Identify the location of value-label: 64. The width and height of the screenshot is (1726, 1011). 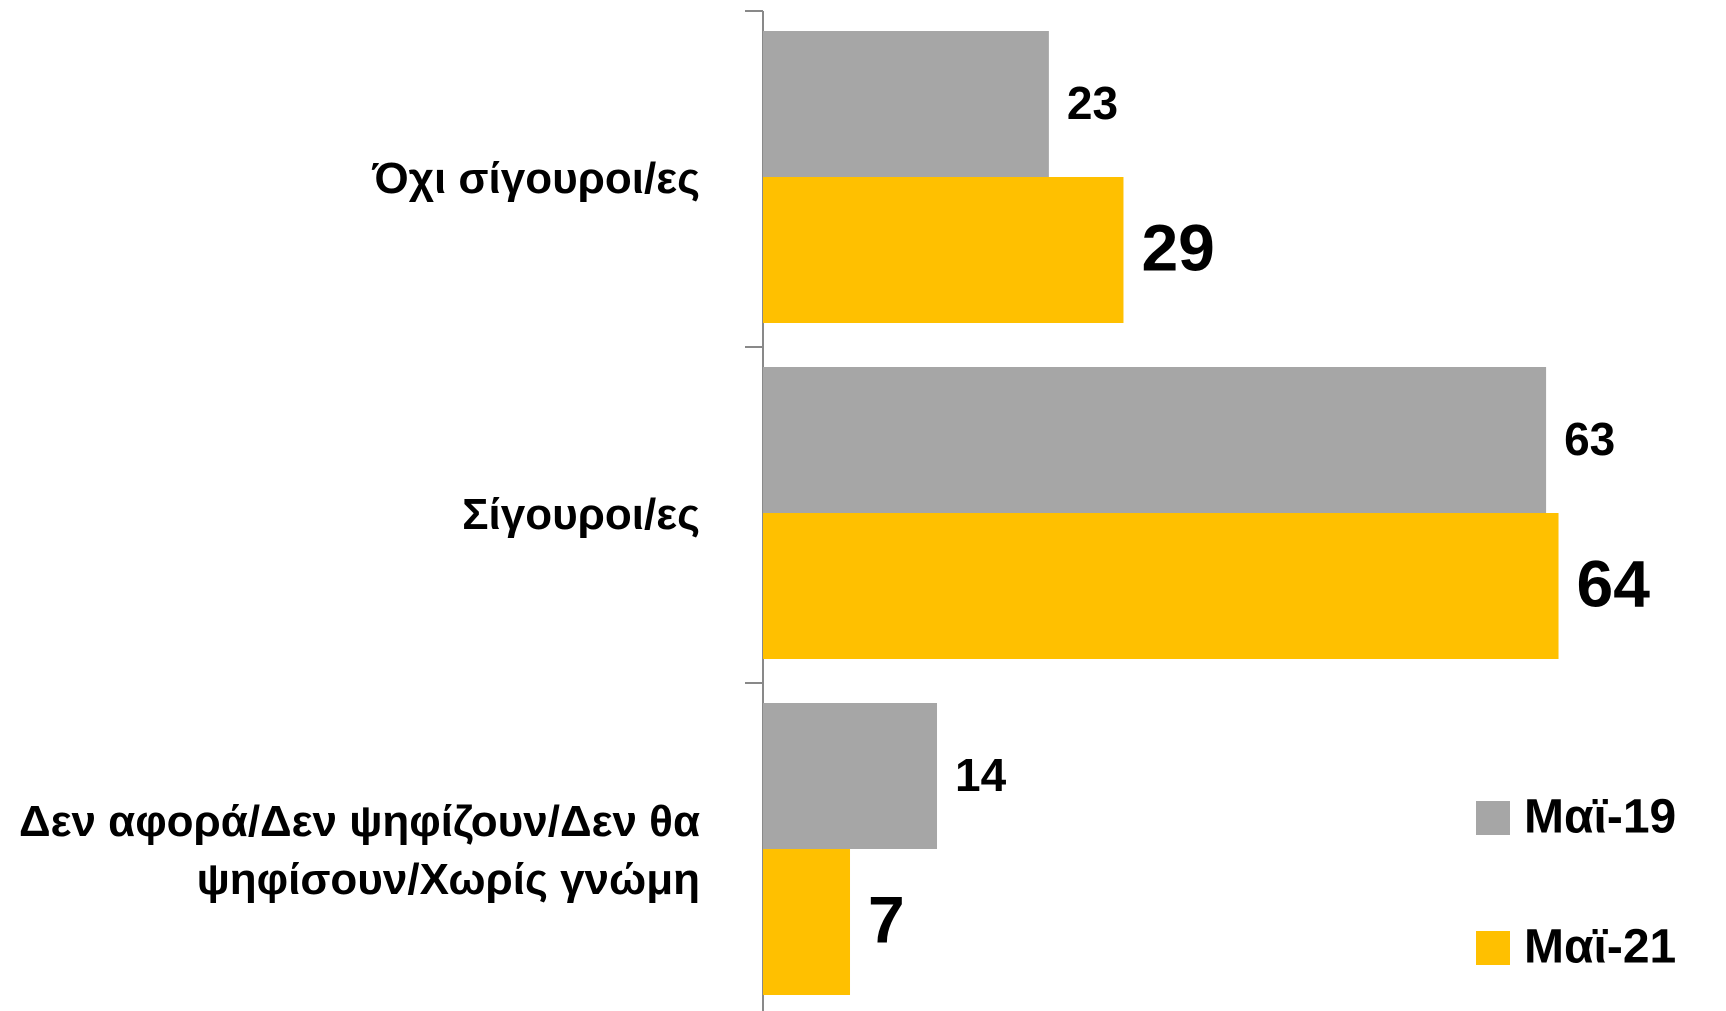
(1614, 583).